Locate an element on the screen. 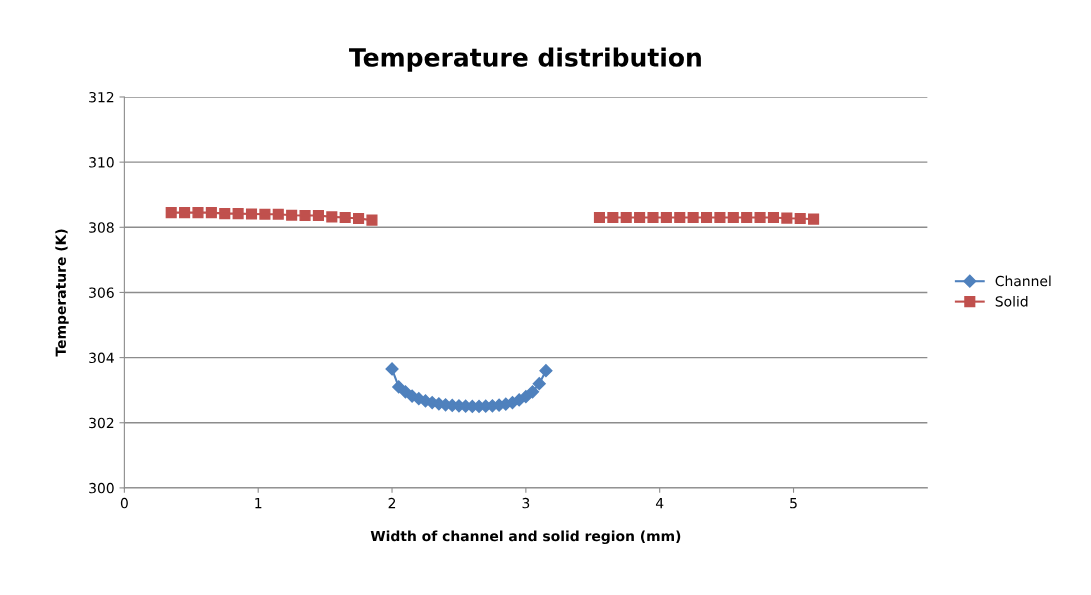 This screenshot has width=1091, height=595. x-tick-label: 1 is located at coordinates (258, 503).